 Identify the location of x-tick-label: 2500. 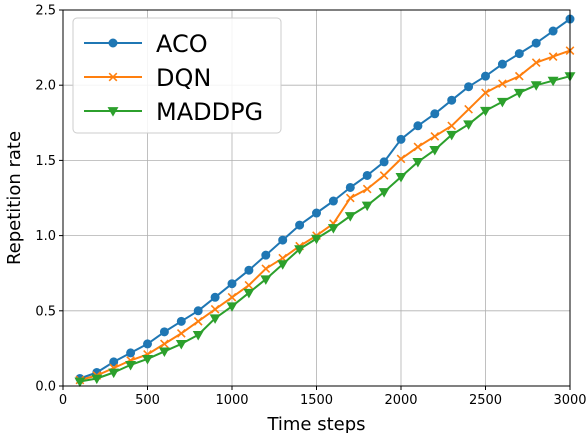
(485, 400).